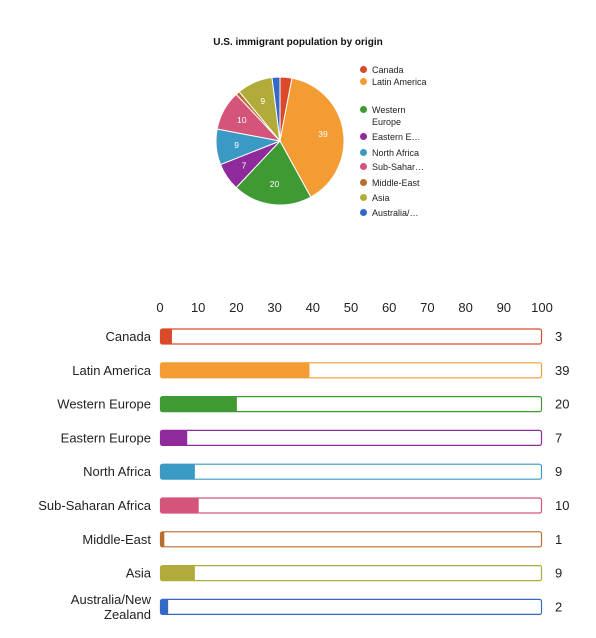 The height and width of the screenshot is (638, 596). What do you see at coordinates (542, 307) in the screenshot?
I see `x-tick-label: 100` at bounding box center [542, 307].